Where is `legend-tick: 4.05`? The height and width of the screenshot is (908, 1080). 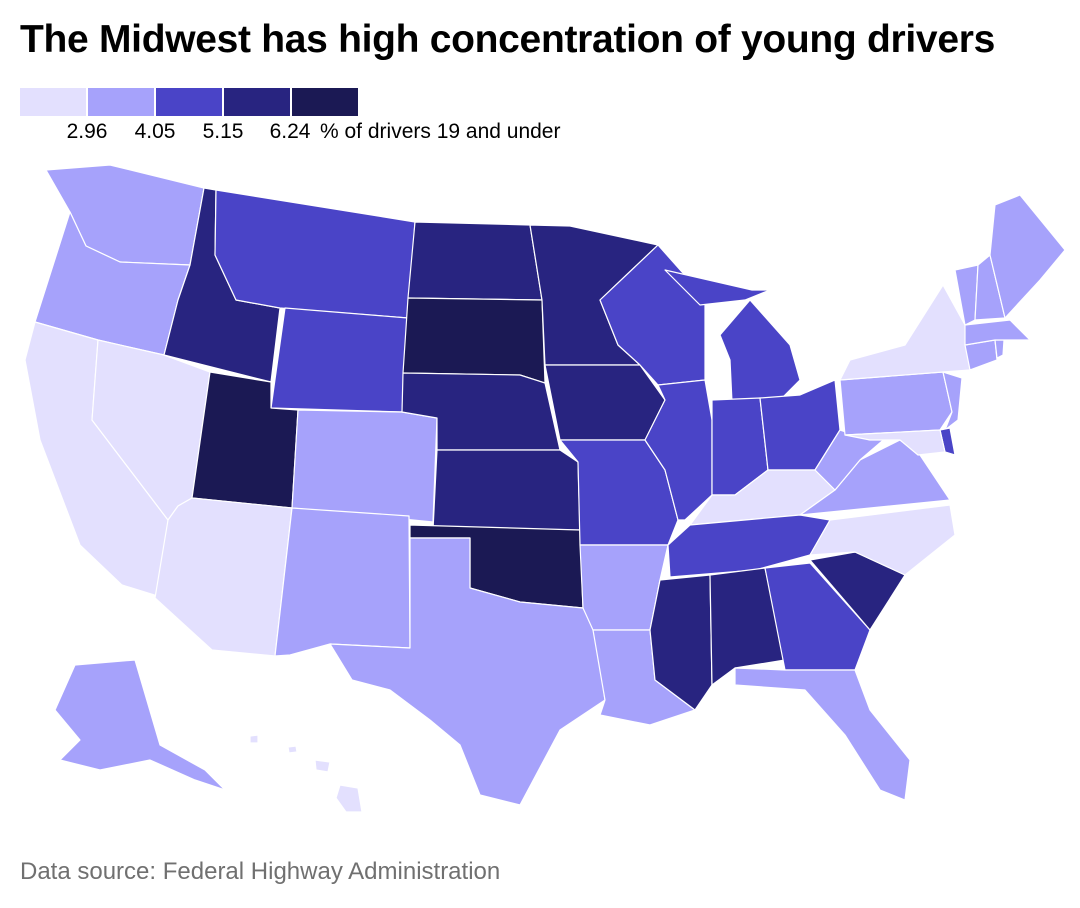 legend-tick: 4.05 is located at coordinates (155, 131).